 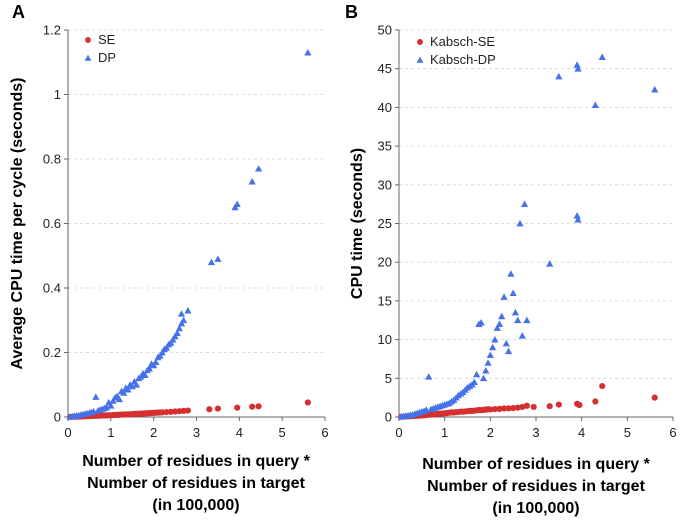 What do you see at coordinates (535, 432) in the screenshot?
I see `x-tick-label: 3` at bounding box center [535, 432].